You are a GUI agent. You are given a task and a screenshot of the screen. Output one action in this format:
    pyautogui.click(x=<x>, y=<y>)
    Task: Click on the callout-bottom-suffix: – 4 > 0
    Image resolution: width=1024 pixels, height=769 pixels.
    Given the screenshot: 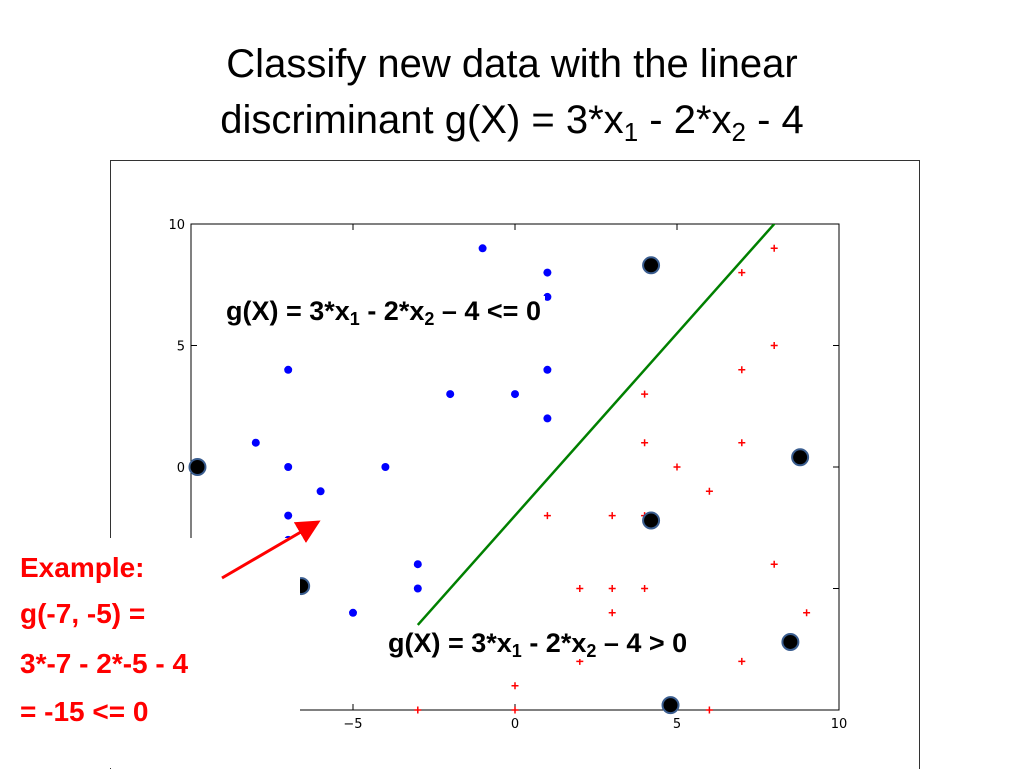 What is the action you would take?
    pyautogui.click(x=642, y=643)
    